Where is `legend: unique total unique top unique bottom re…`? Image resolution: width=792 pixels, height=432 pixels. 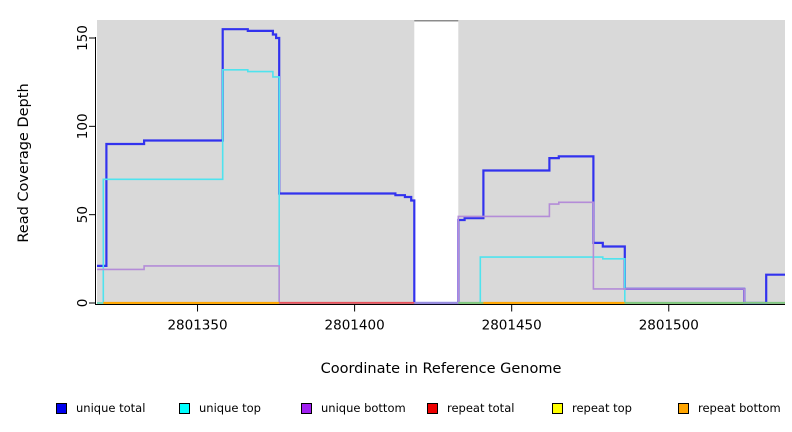
legend: unique total unique top unique bottom re… is located at coordinates (396, 410).